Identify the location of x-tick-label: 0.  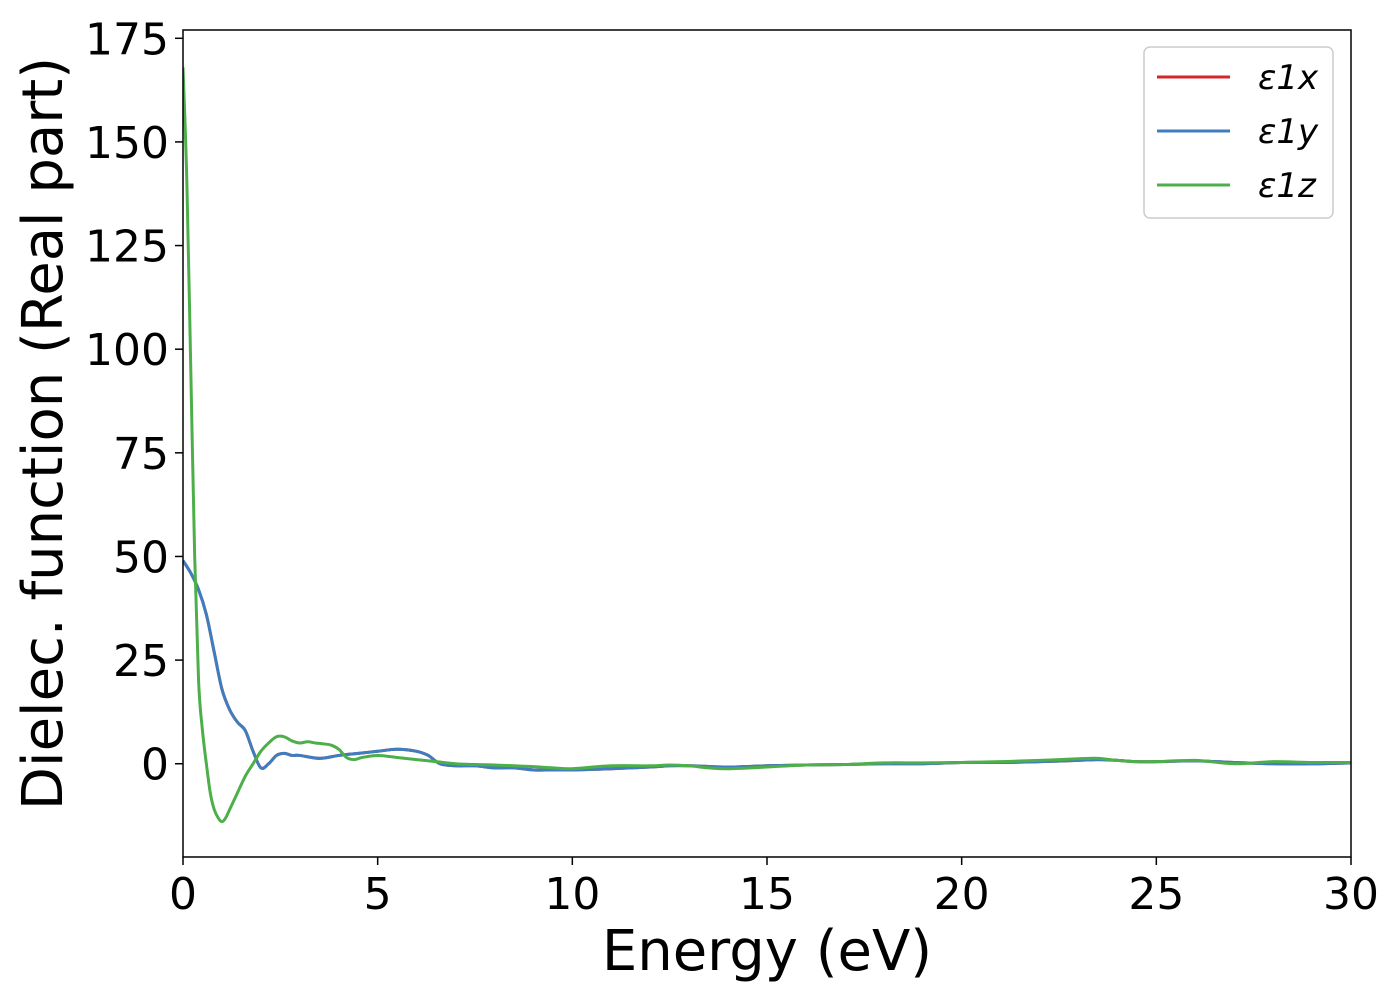
(183, 894).